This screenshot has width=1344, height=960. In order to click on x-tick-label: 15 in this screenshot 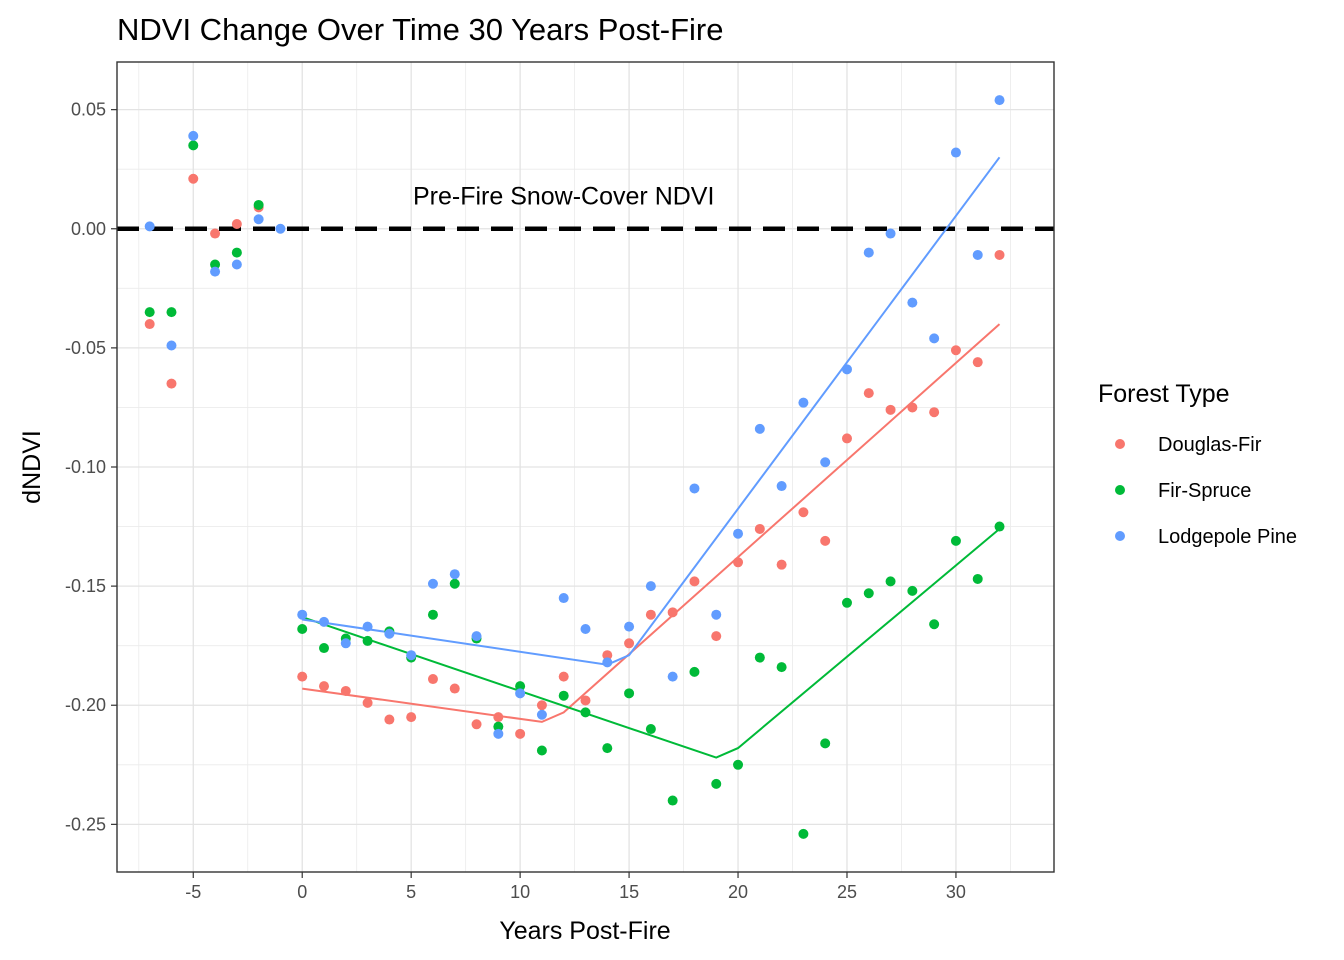, I will do `click(629, 892)`.